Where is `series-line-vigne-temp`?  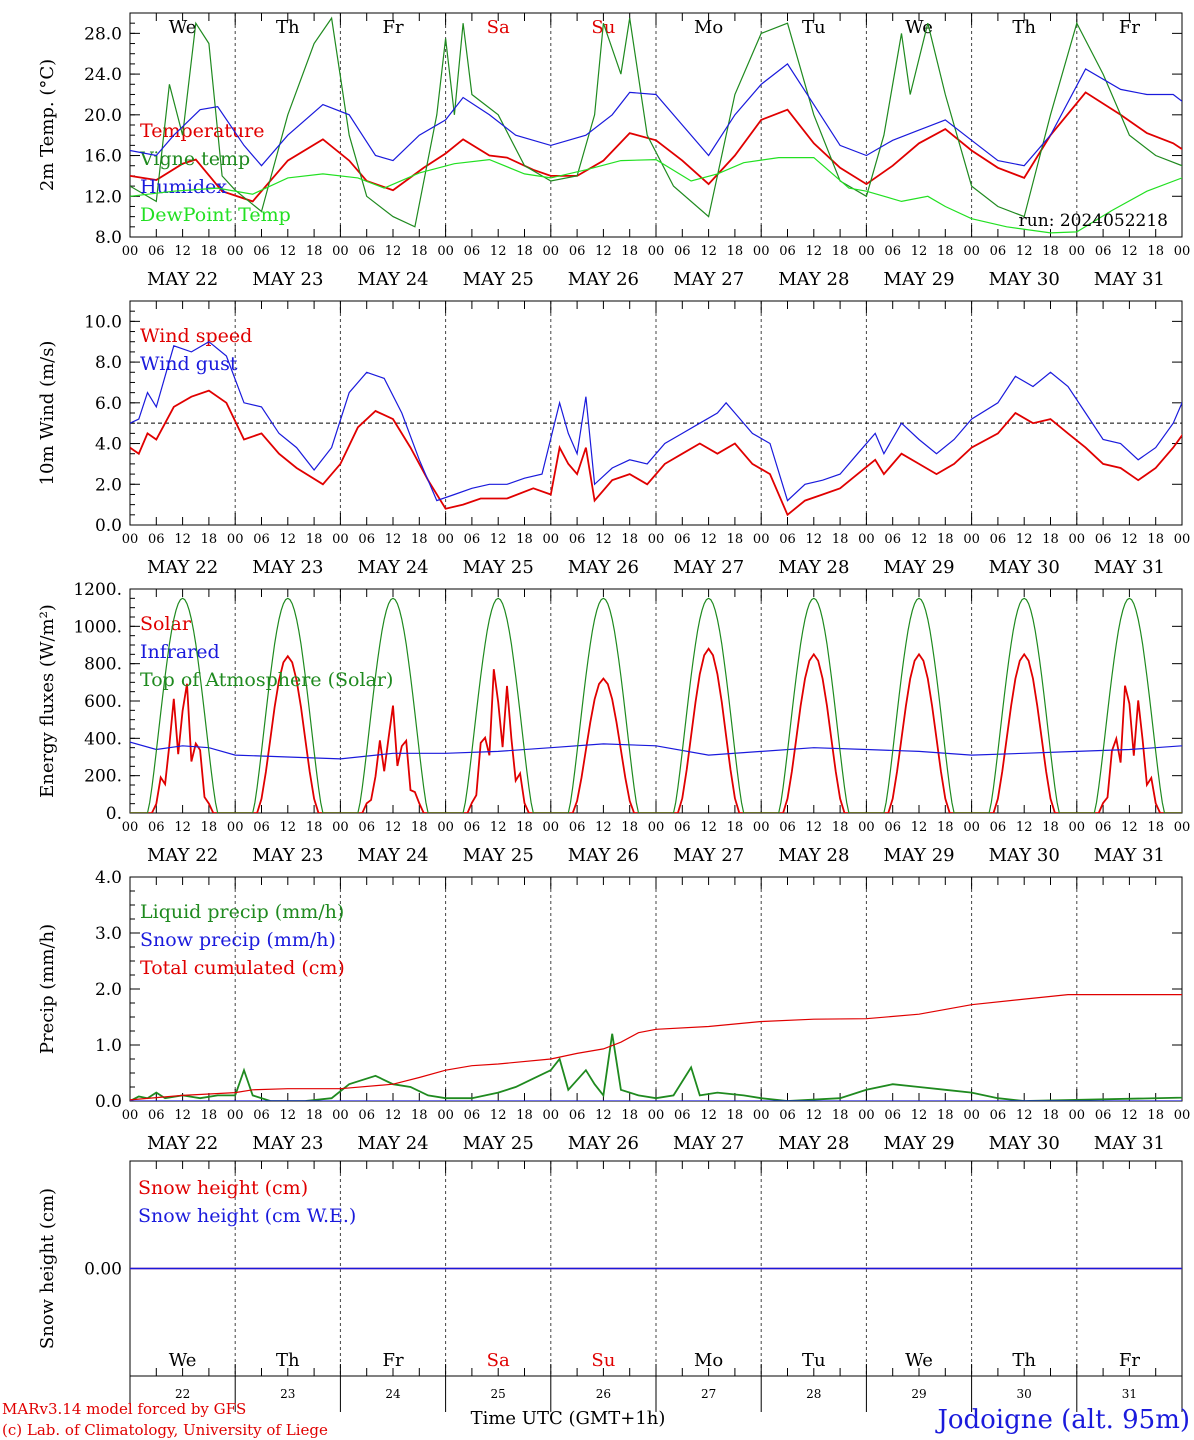 series-line-vigne-temp is located at coordinates (656, 122).